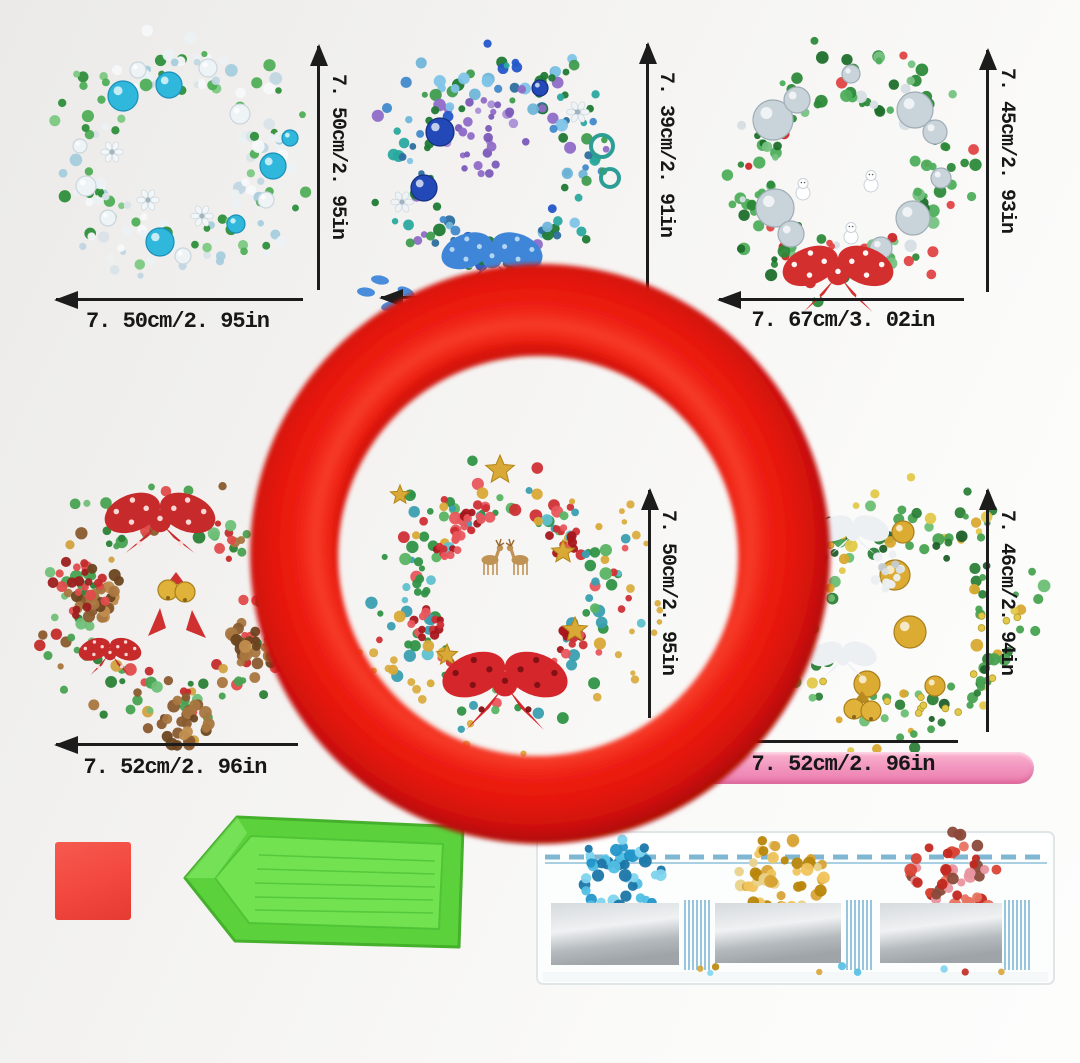 The width and height of the screenshot is (1080, 1063). What do you see at coordinates (1006, 593) in the screenshot?
I see `wreath6-height-label: 7. 46cm/2. 94in` at bounding box center [1006, 593].